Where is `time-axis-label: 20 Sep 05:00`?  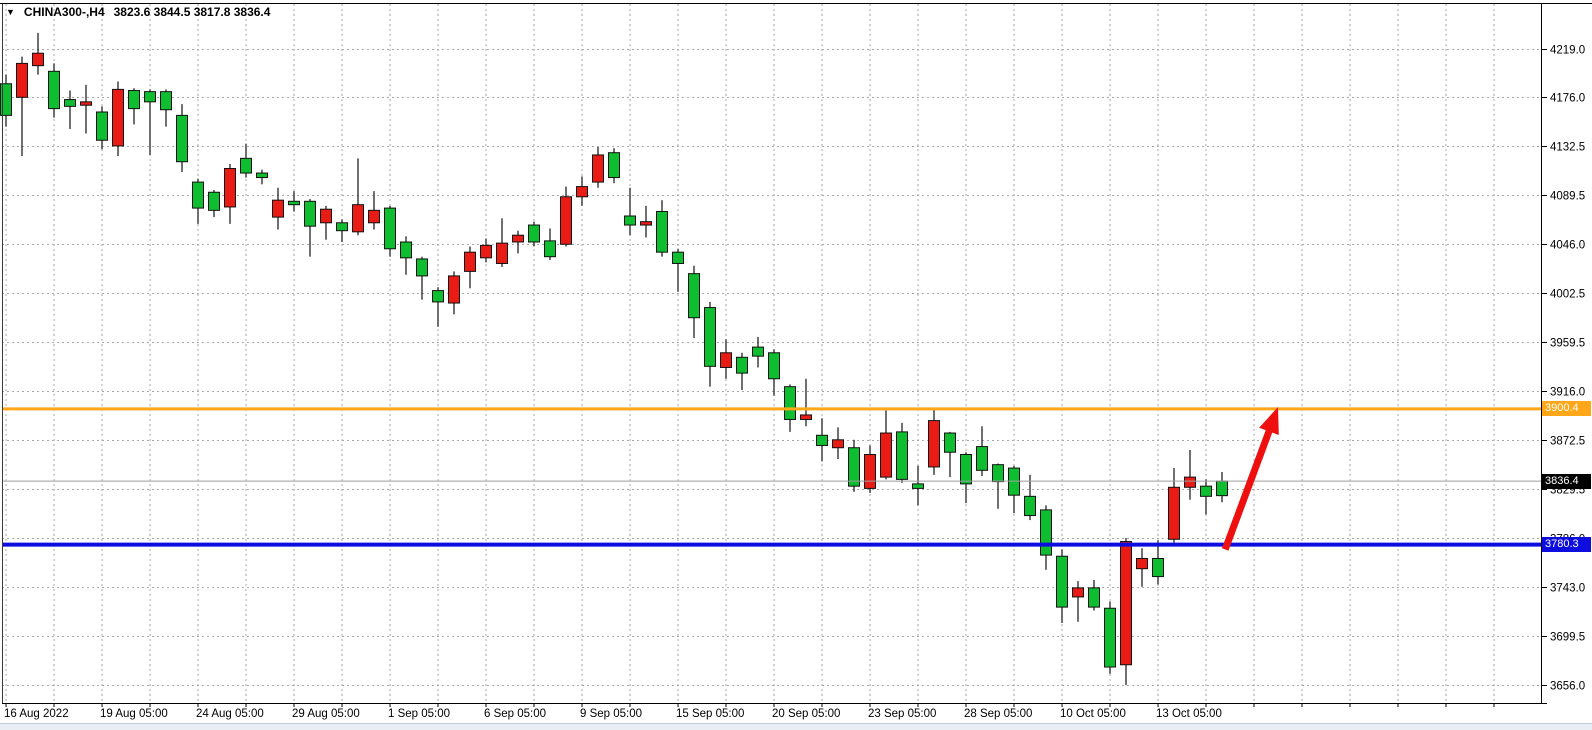
time-axis-label: 20 Sep 05:00 is located at coordinates (806, 714).